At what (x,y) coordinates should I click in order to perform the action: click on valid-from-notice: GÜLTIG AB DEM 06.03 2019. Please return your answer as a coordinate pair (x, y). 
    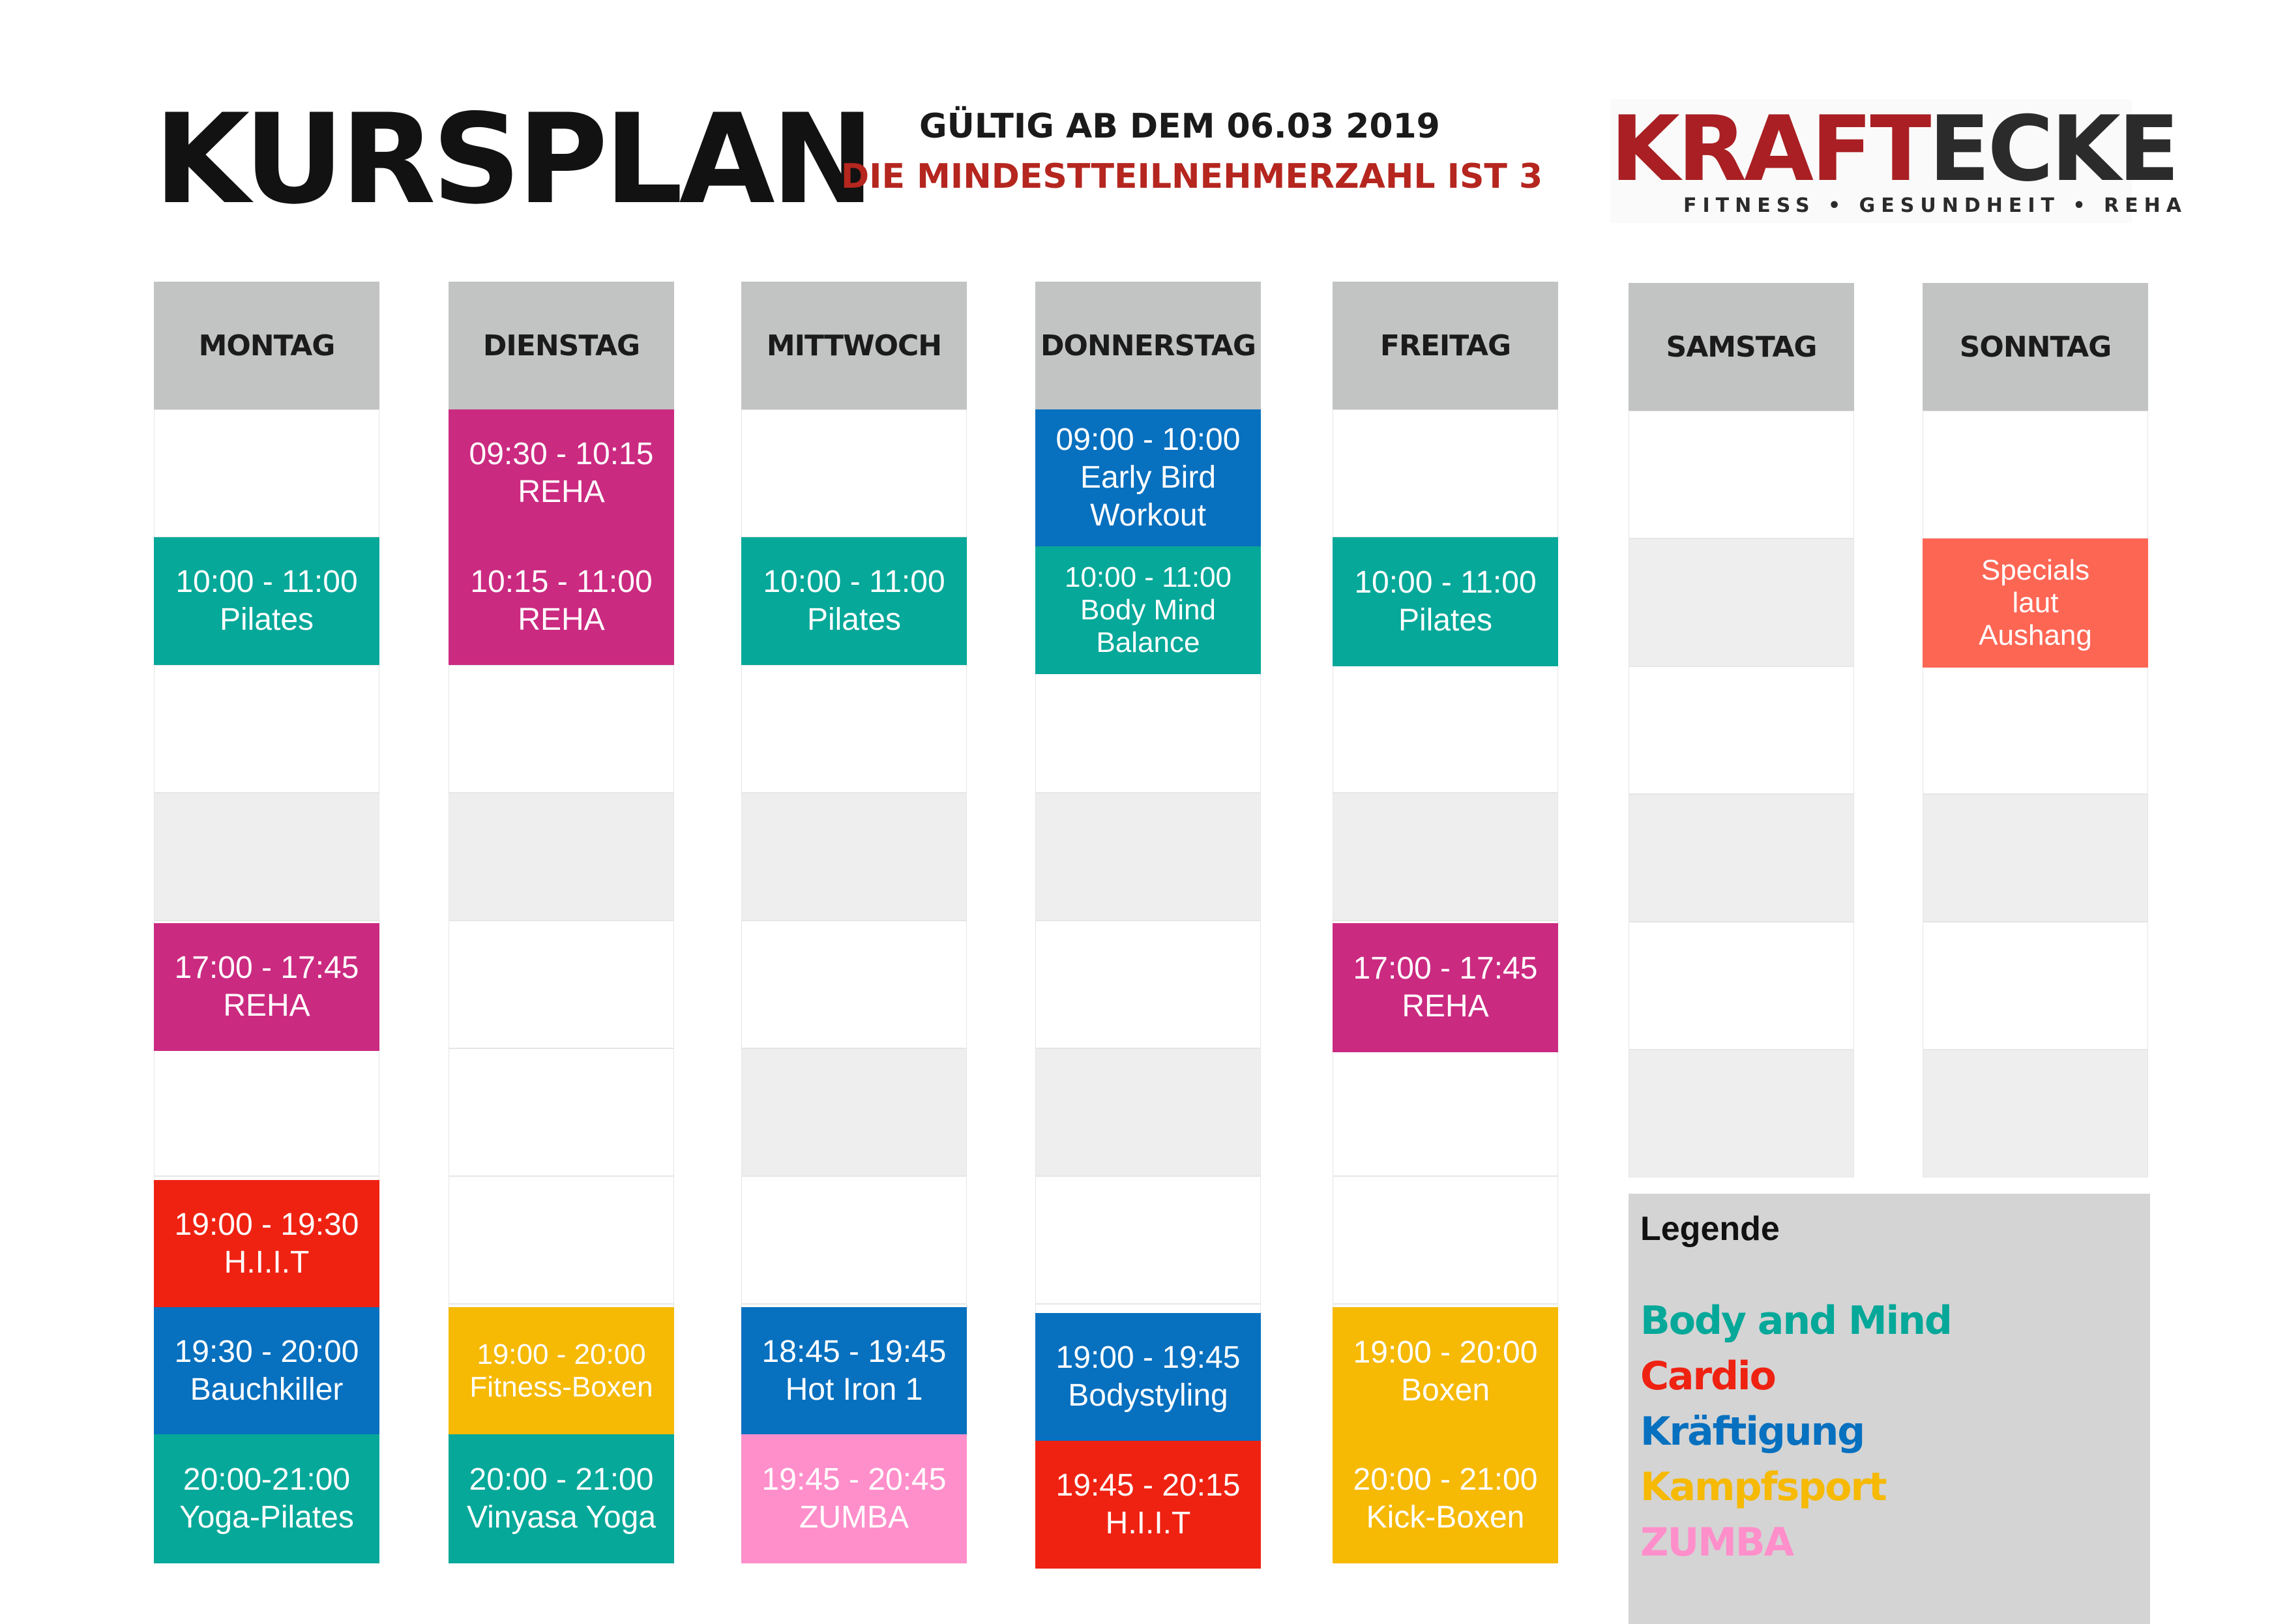
    Looking at the image, I should click on (1179, 126).